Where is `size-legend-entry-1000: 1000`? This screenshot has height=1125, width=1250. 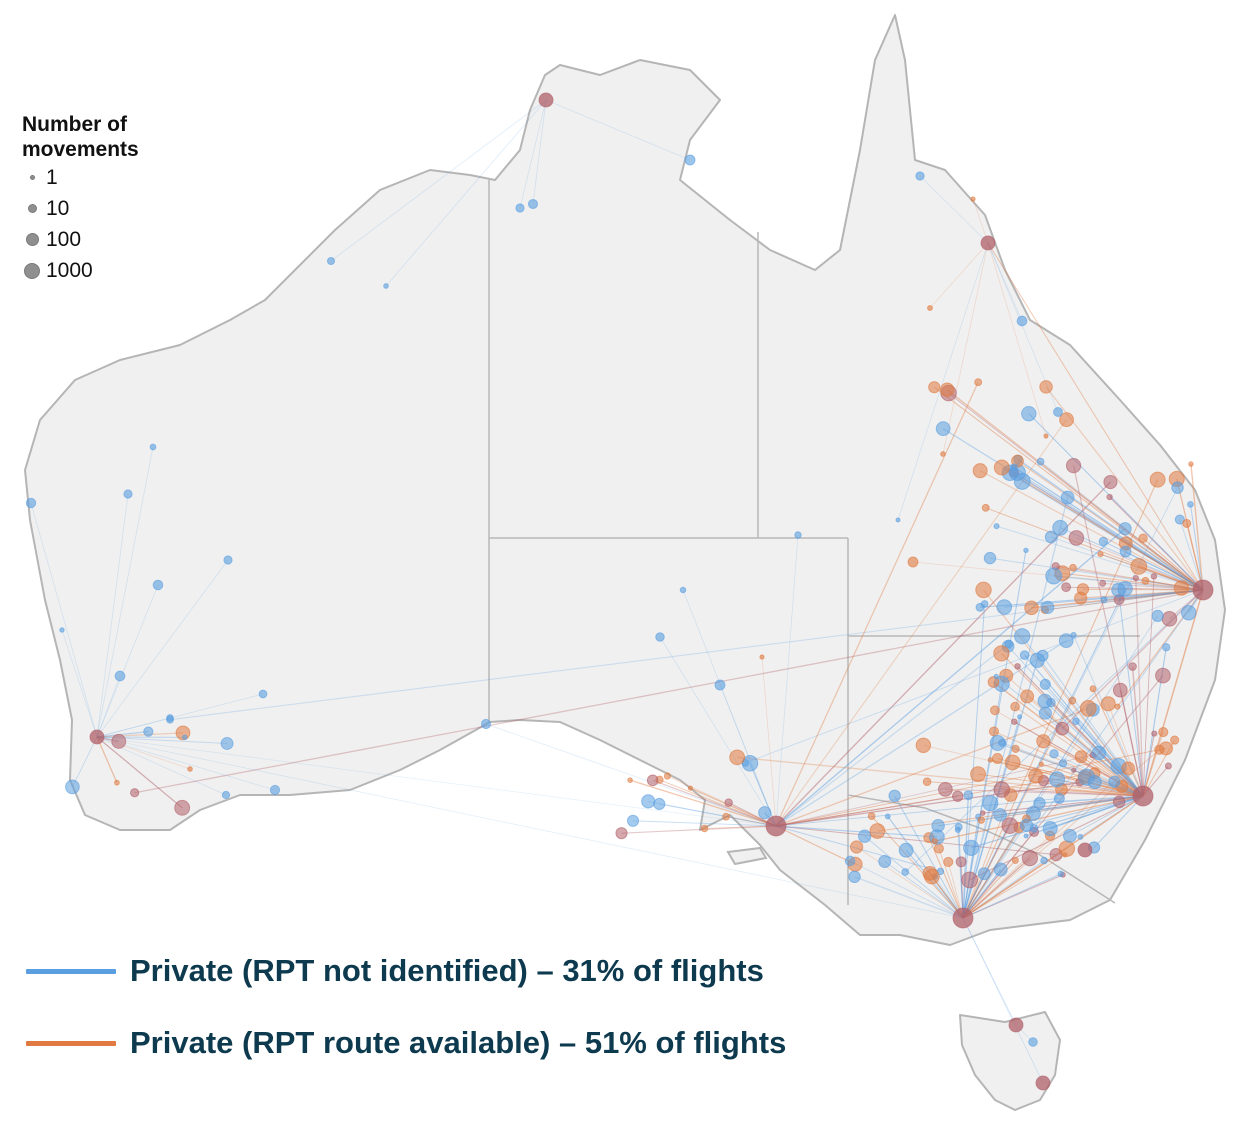
size-legend-entry-1000: 1000 is located at coordinates (80, 270).